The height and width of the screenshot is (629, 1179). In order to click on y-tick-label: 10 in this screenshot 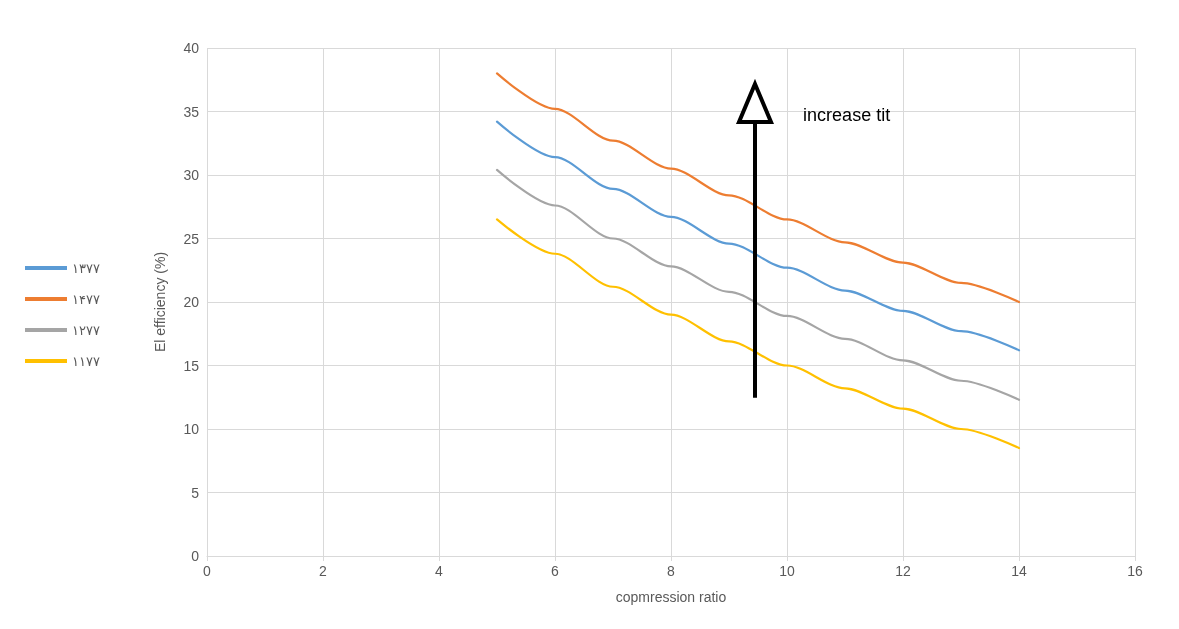, I will do `click(191, 429)`.